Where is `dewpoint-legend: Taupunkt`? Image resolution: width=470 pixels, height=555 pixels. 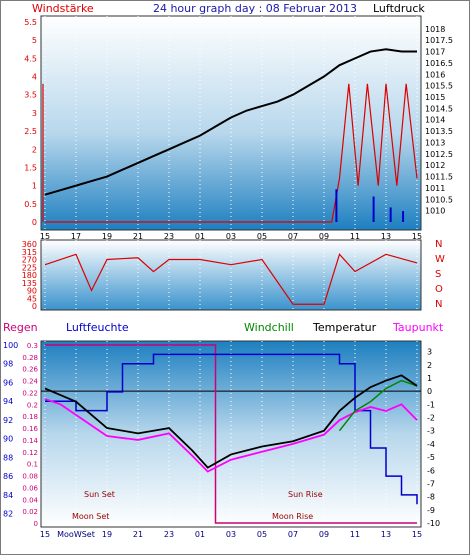 dewpoint-legend: Taupunkt is located at coordinates (418, 327).